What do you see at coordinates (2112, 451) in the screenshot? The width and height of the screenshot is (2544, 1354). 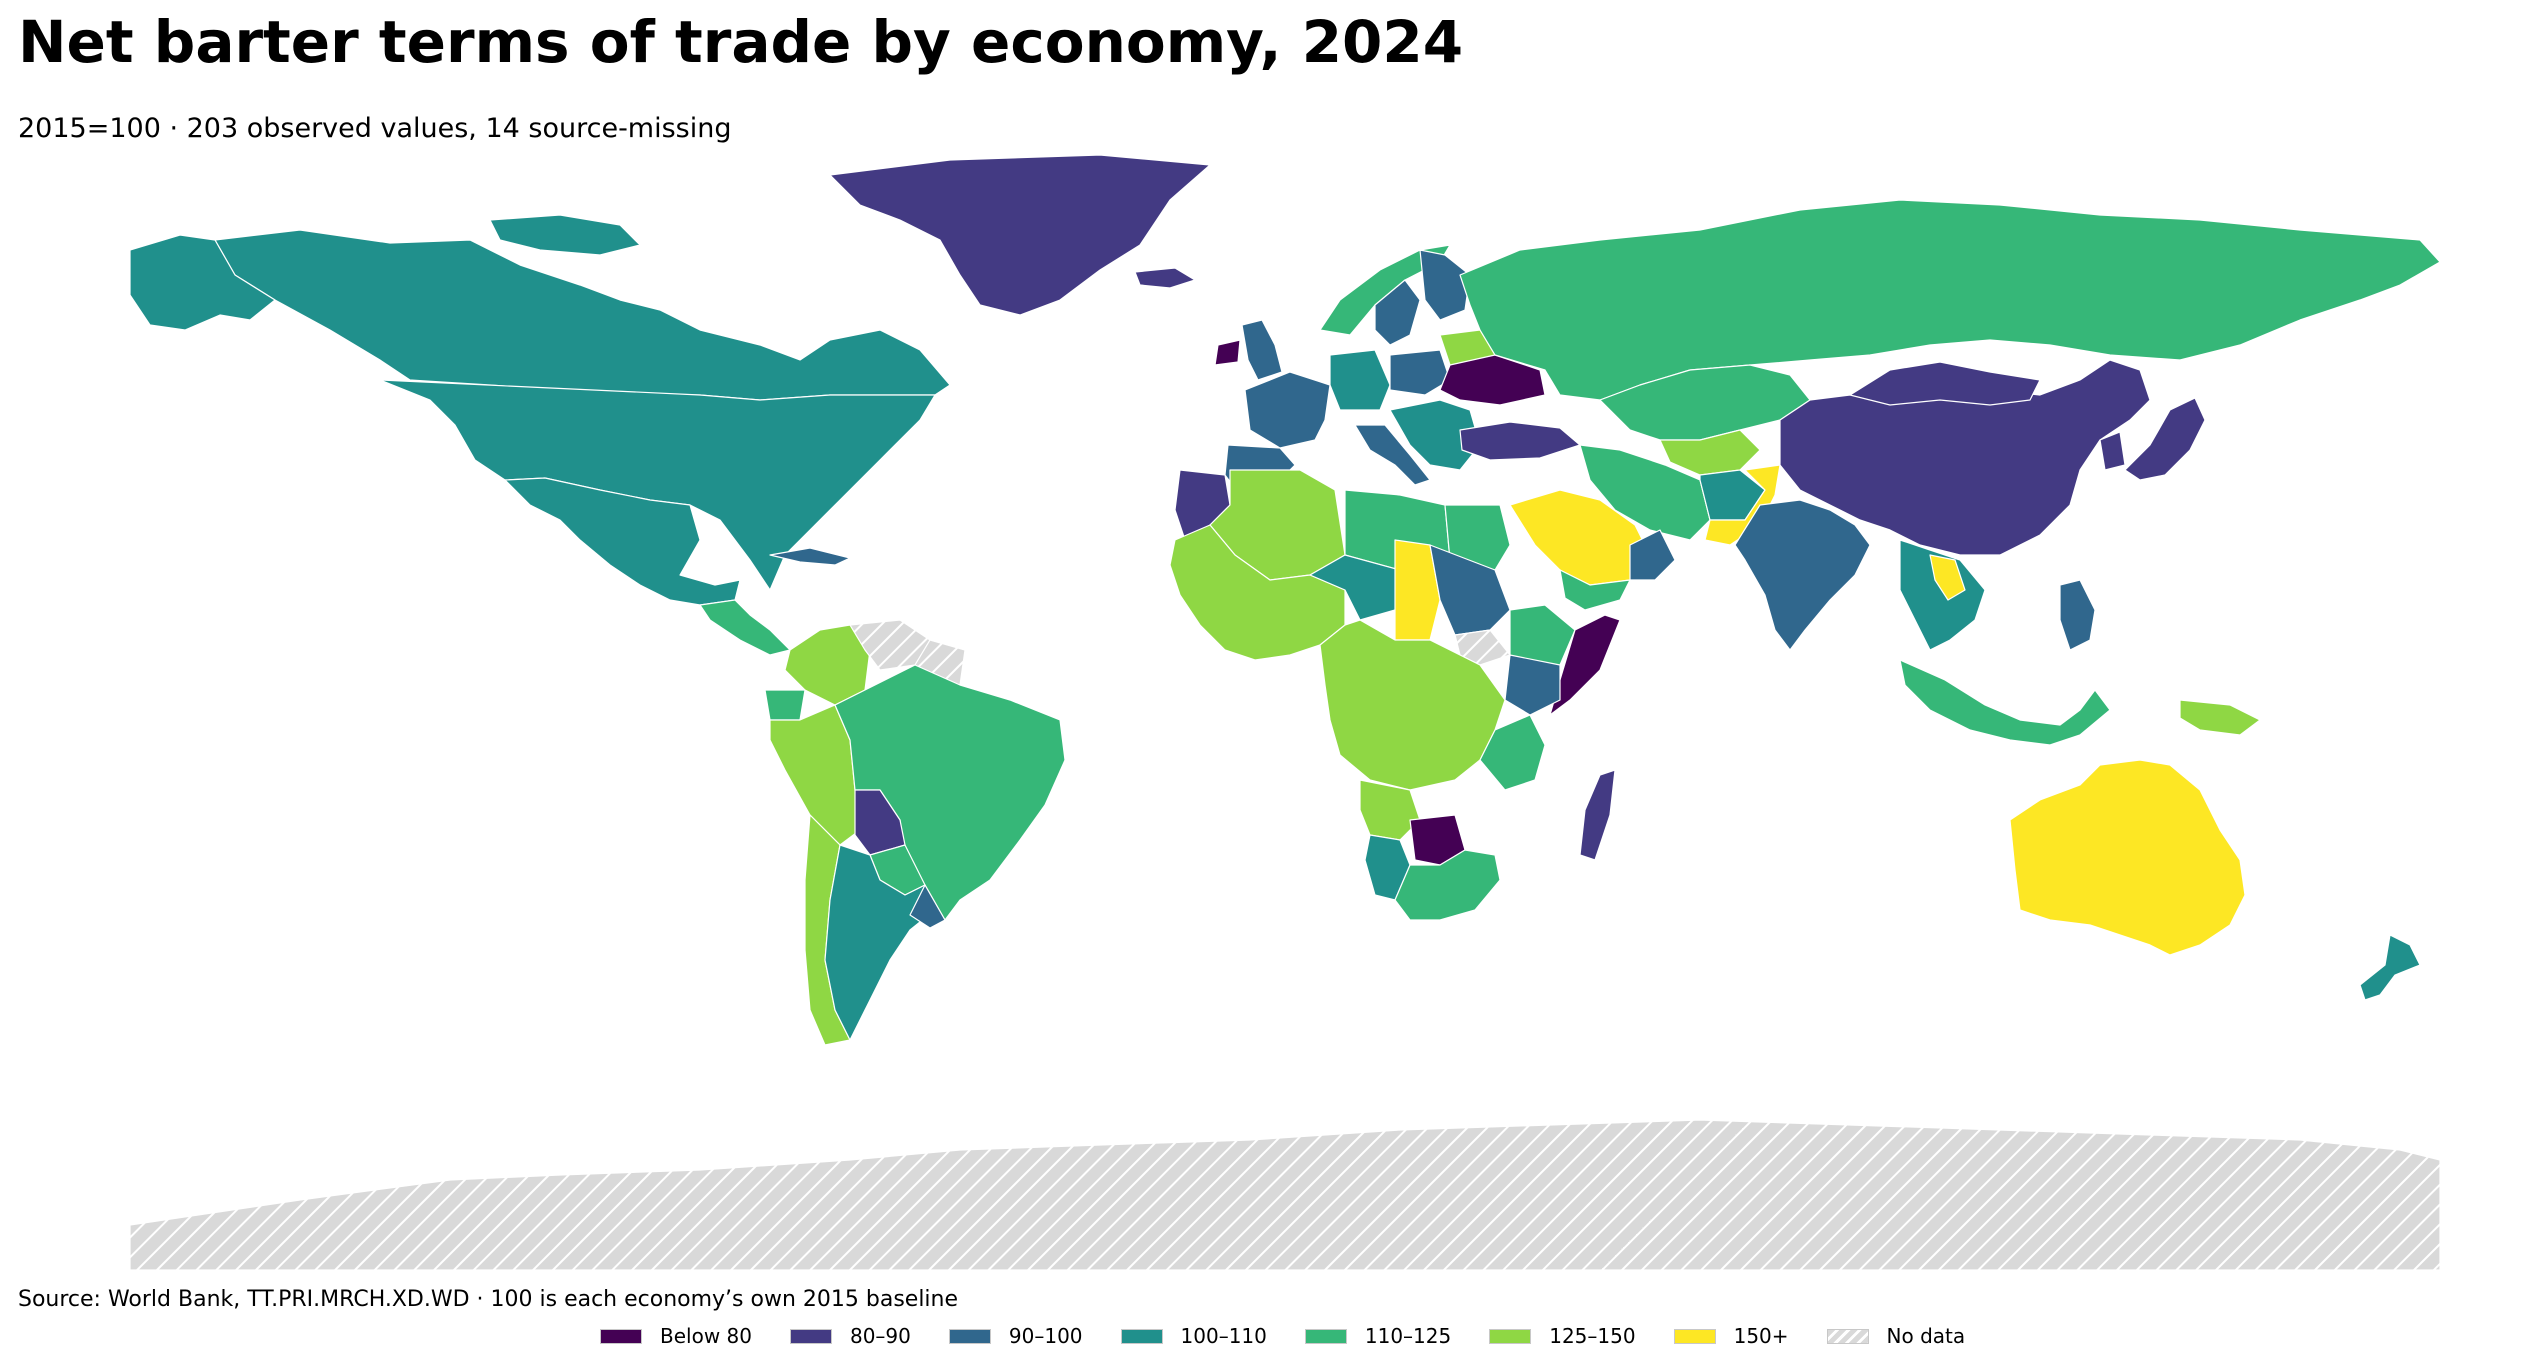 I see `region-korea` at bounding box center [2112, 451].